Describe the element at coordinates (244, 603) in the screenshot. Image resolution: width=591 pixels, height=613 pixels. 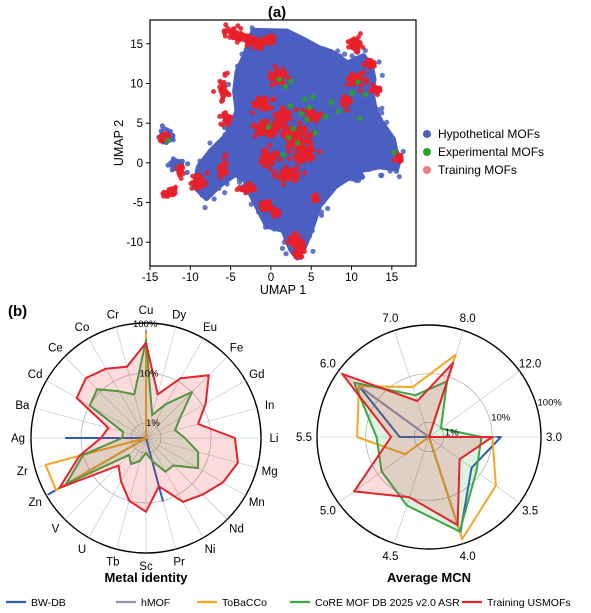
I see `legend-label: ToBaCCo` at that location.